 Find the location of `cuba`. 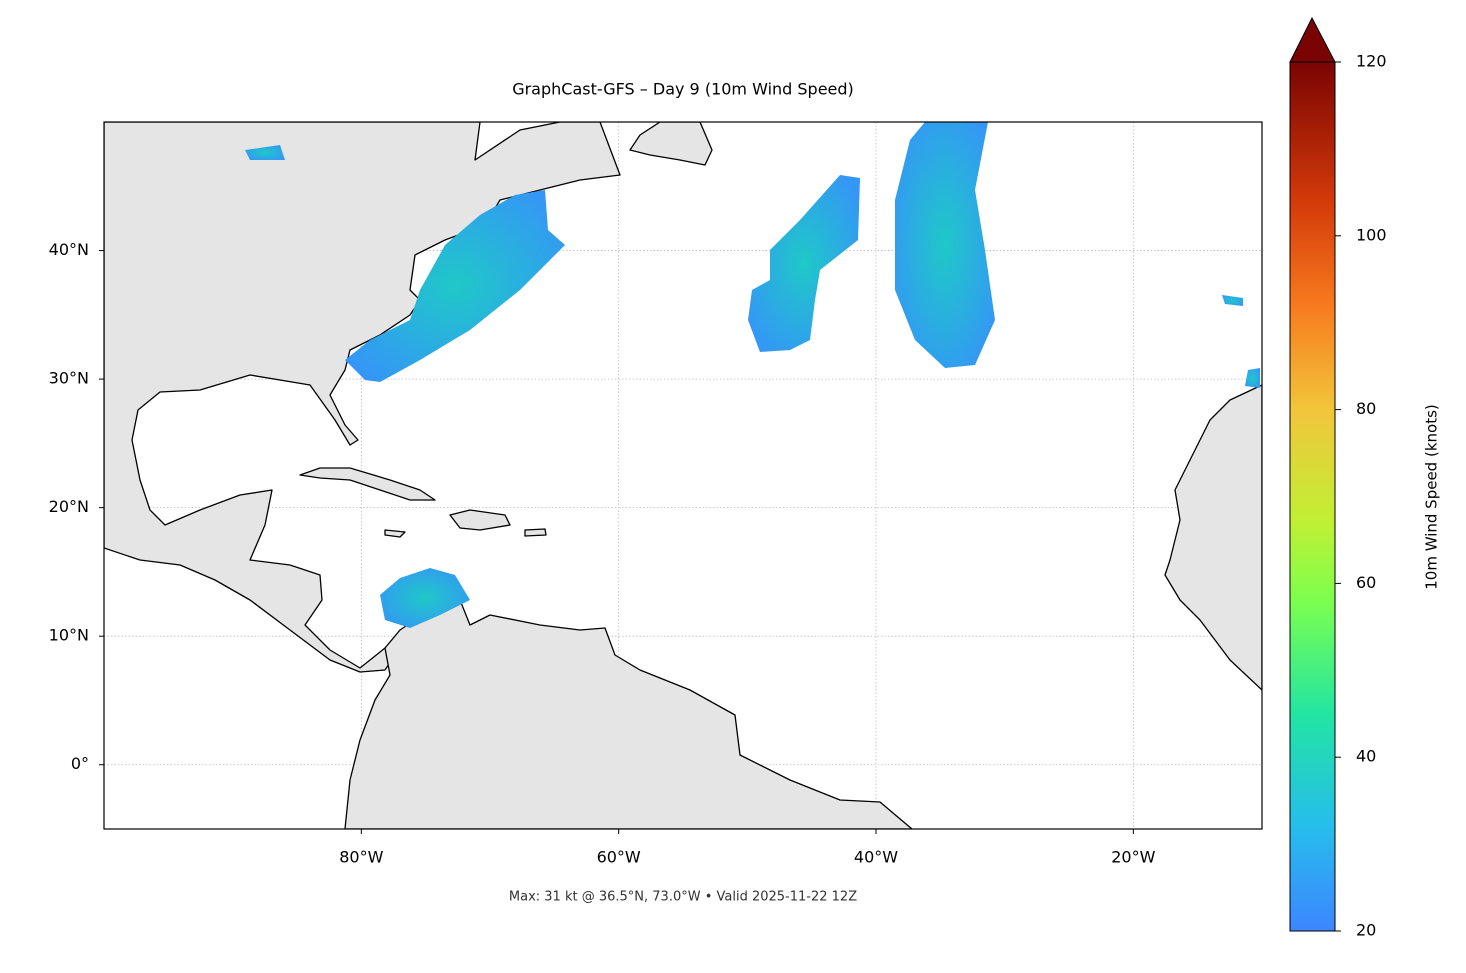

cuba is located at coordinates (367, 484).